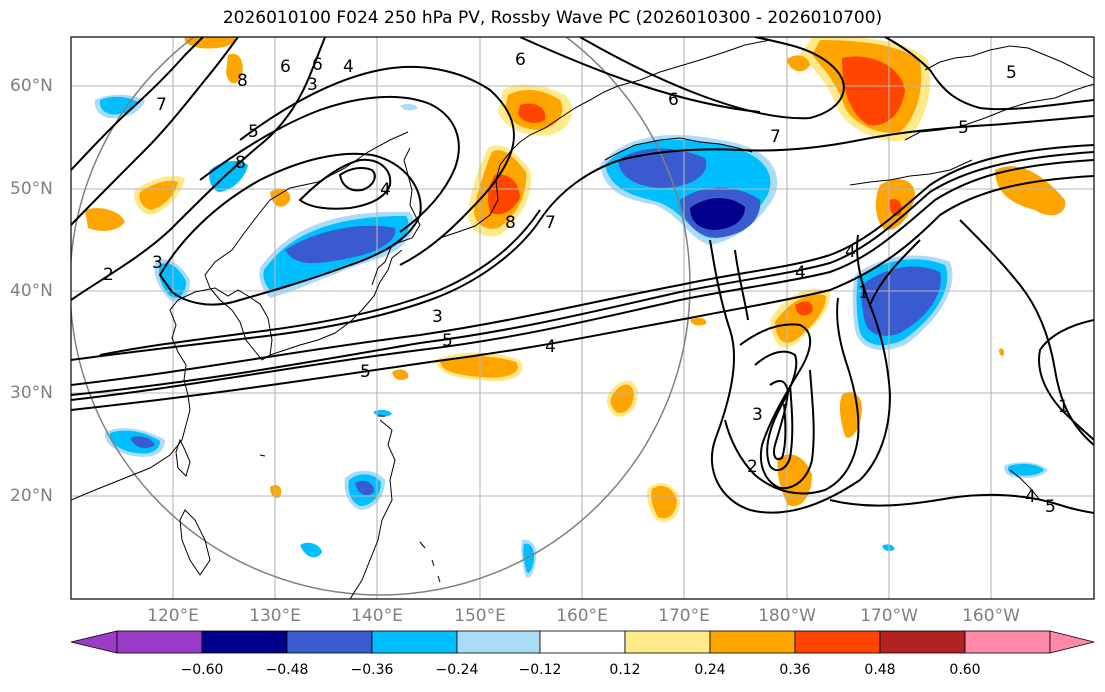 This screenshot has height=692, width=1105. I want to click on colorbar-tick: −0.60, so click(202, 670).